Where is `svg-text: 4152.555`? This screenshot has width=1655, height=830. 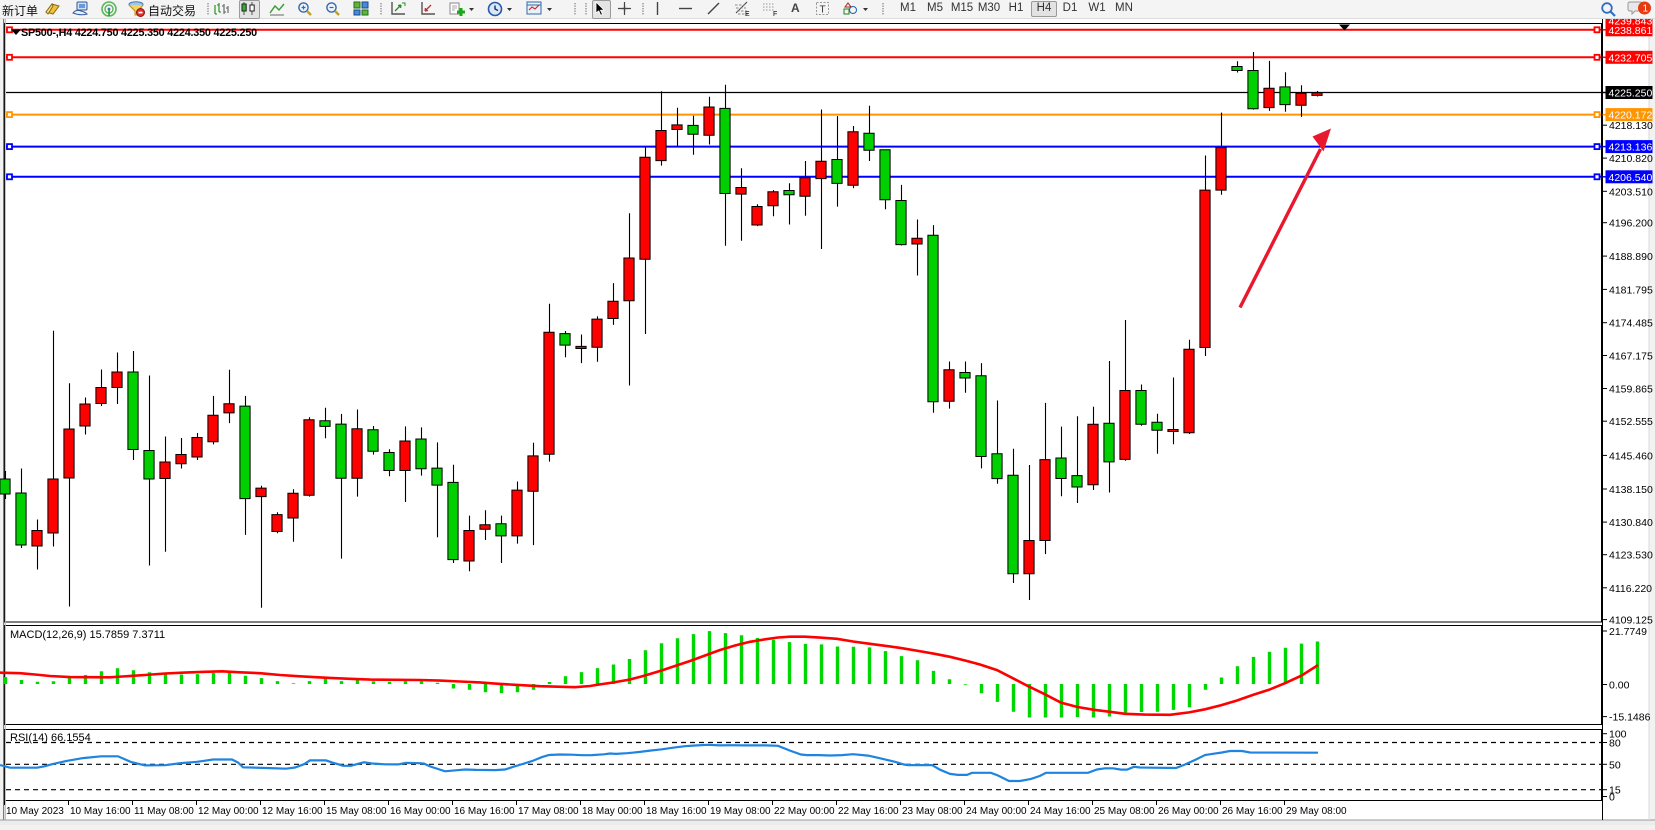 svg-text: 4152.555 is located at coordinates (1631, 422).